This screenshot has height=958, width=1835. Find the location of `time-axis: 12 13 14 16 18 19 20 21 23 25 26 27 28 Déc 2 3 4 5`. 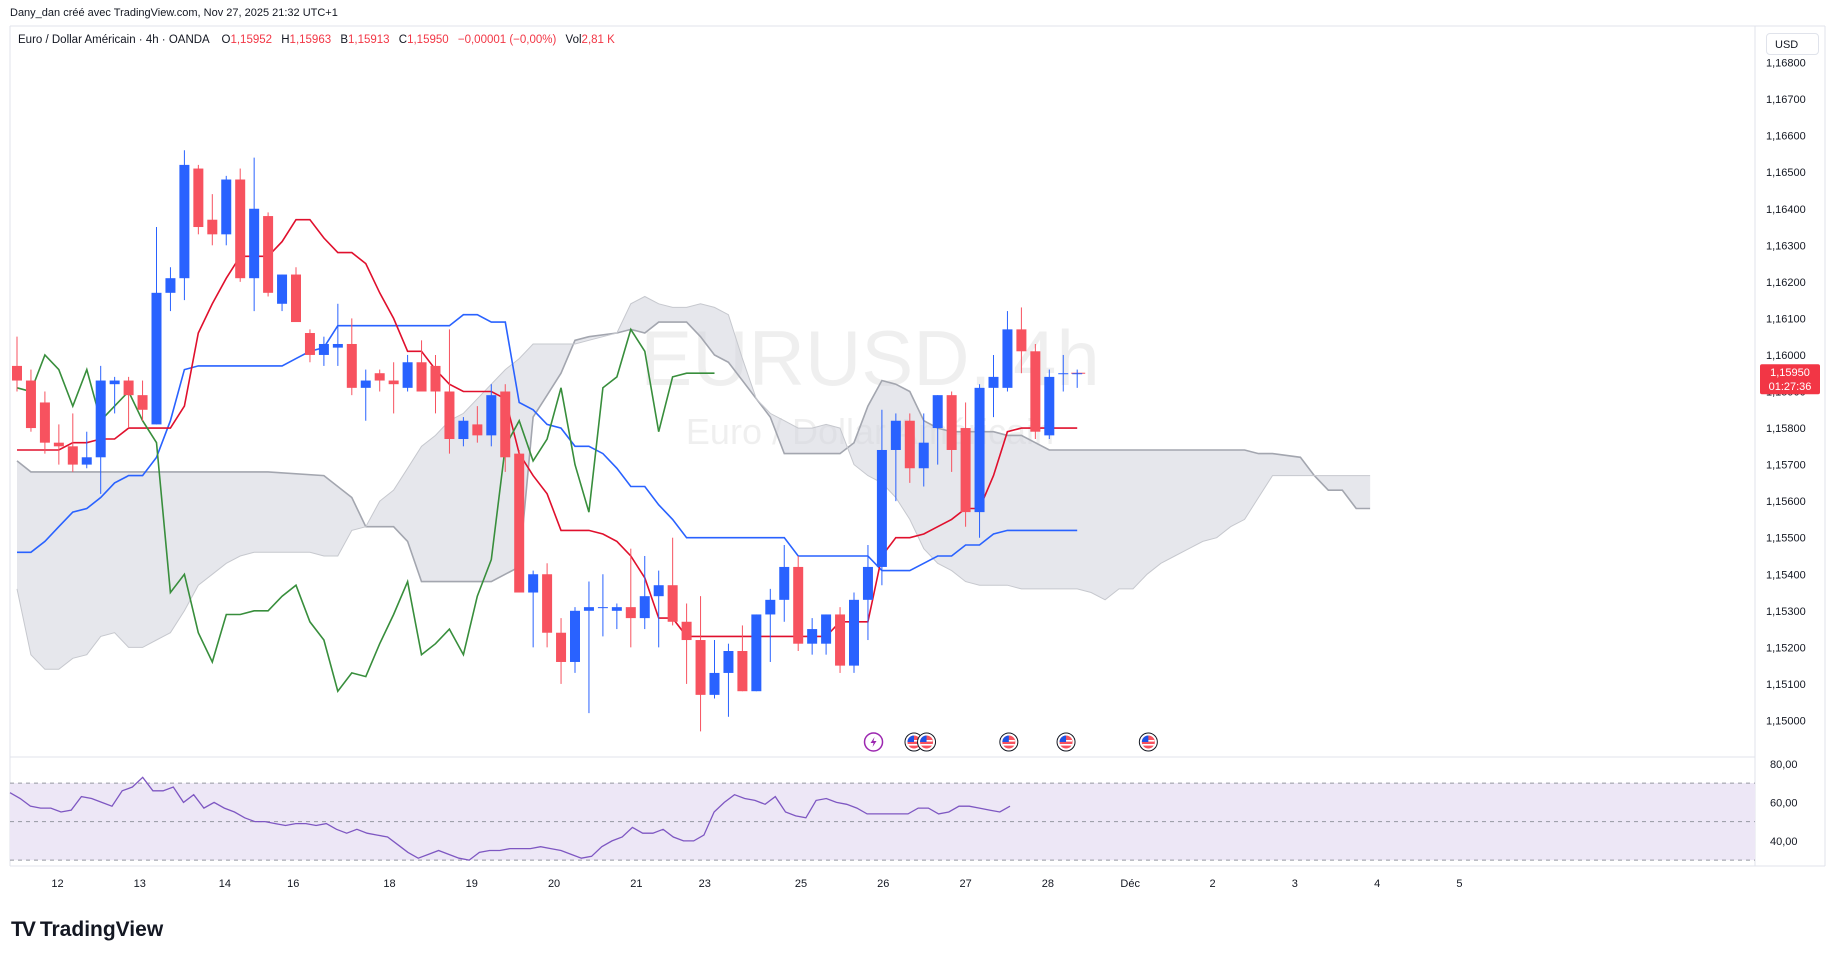

time-axis: 12 13 14 16 18 19 20 21 23 25 26 27 28 Déc 2 3 4 5 is located at coordinates (756, 884).